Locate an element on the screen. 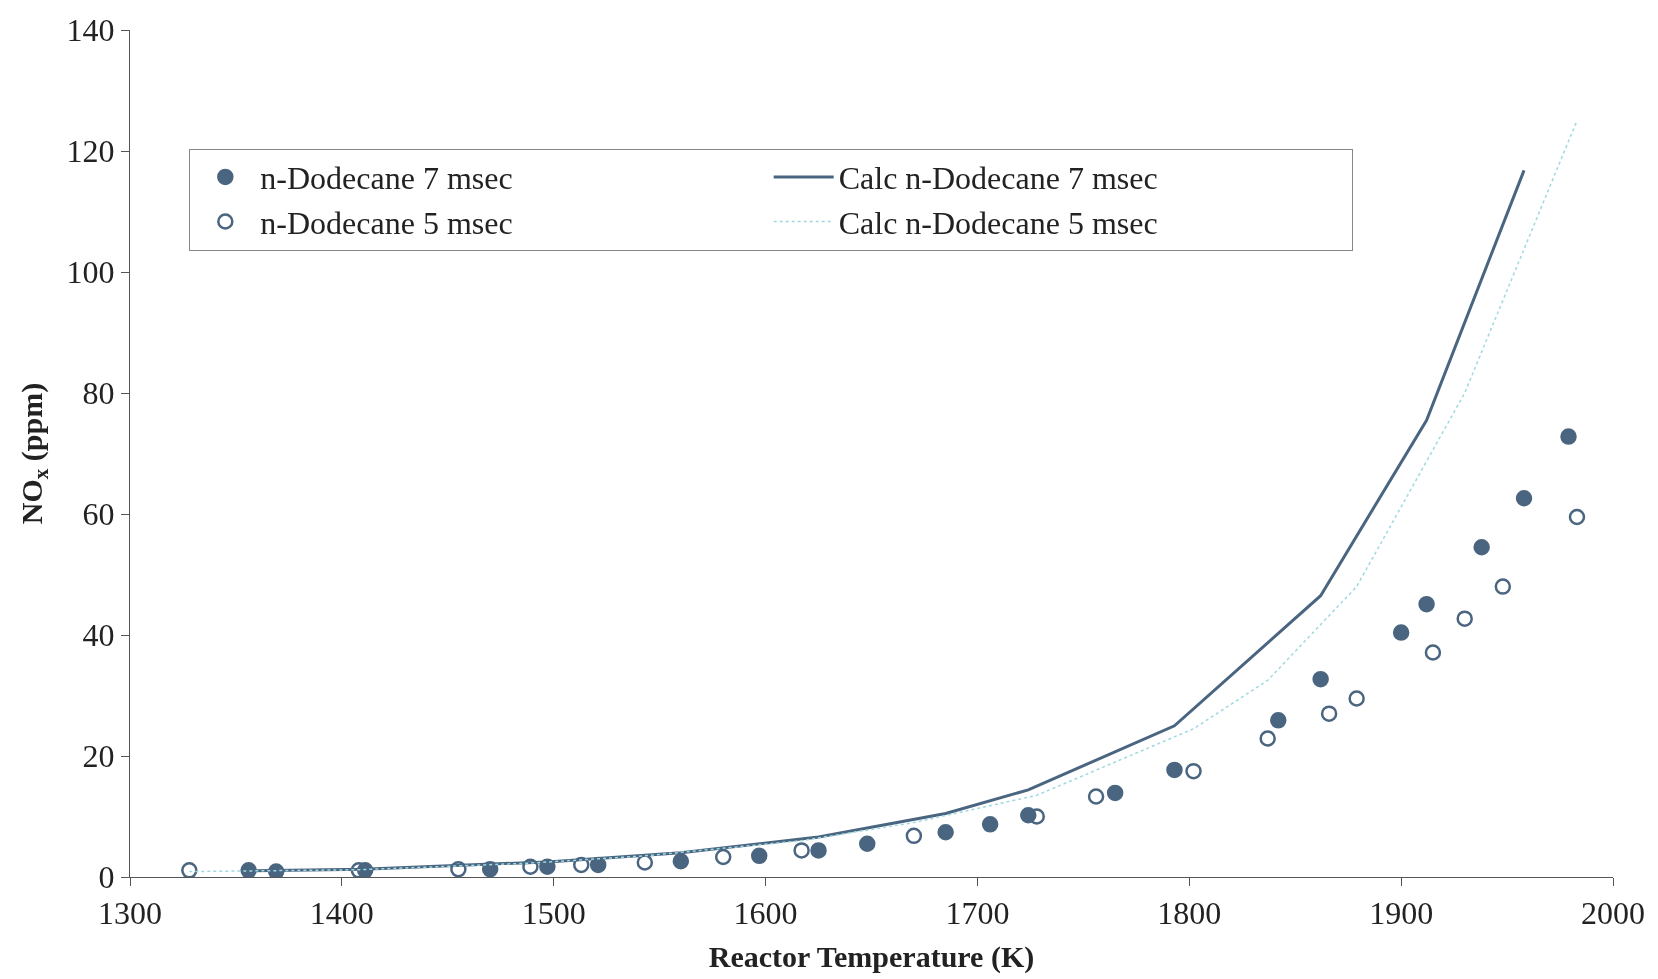  legend-label: n-Dodecane 7 msec is located at coordinates (386, 178).